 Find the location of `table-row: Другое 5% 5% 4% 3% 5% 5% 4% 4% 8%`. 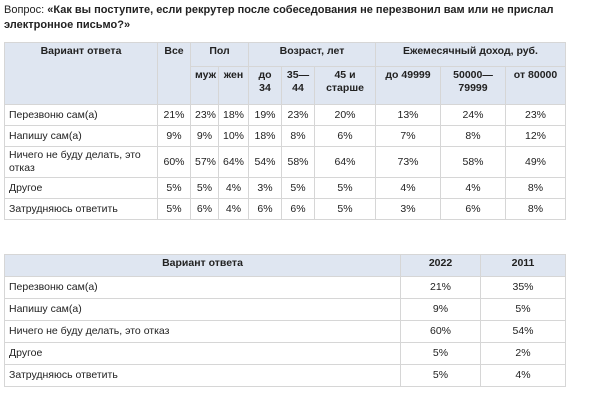

table-row: Другое 5% 5% 4% 3% 5% 5% 4% 4% 8% is located at coordinates (285, 188).